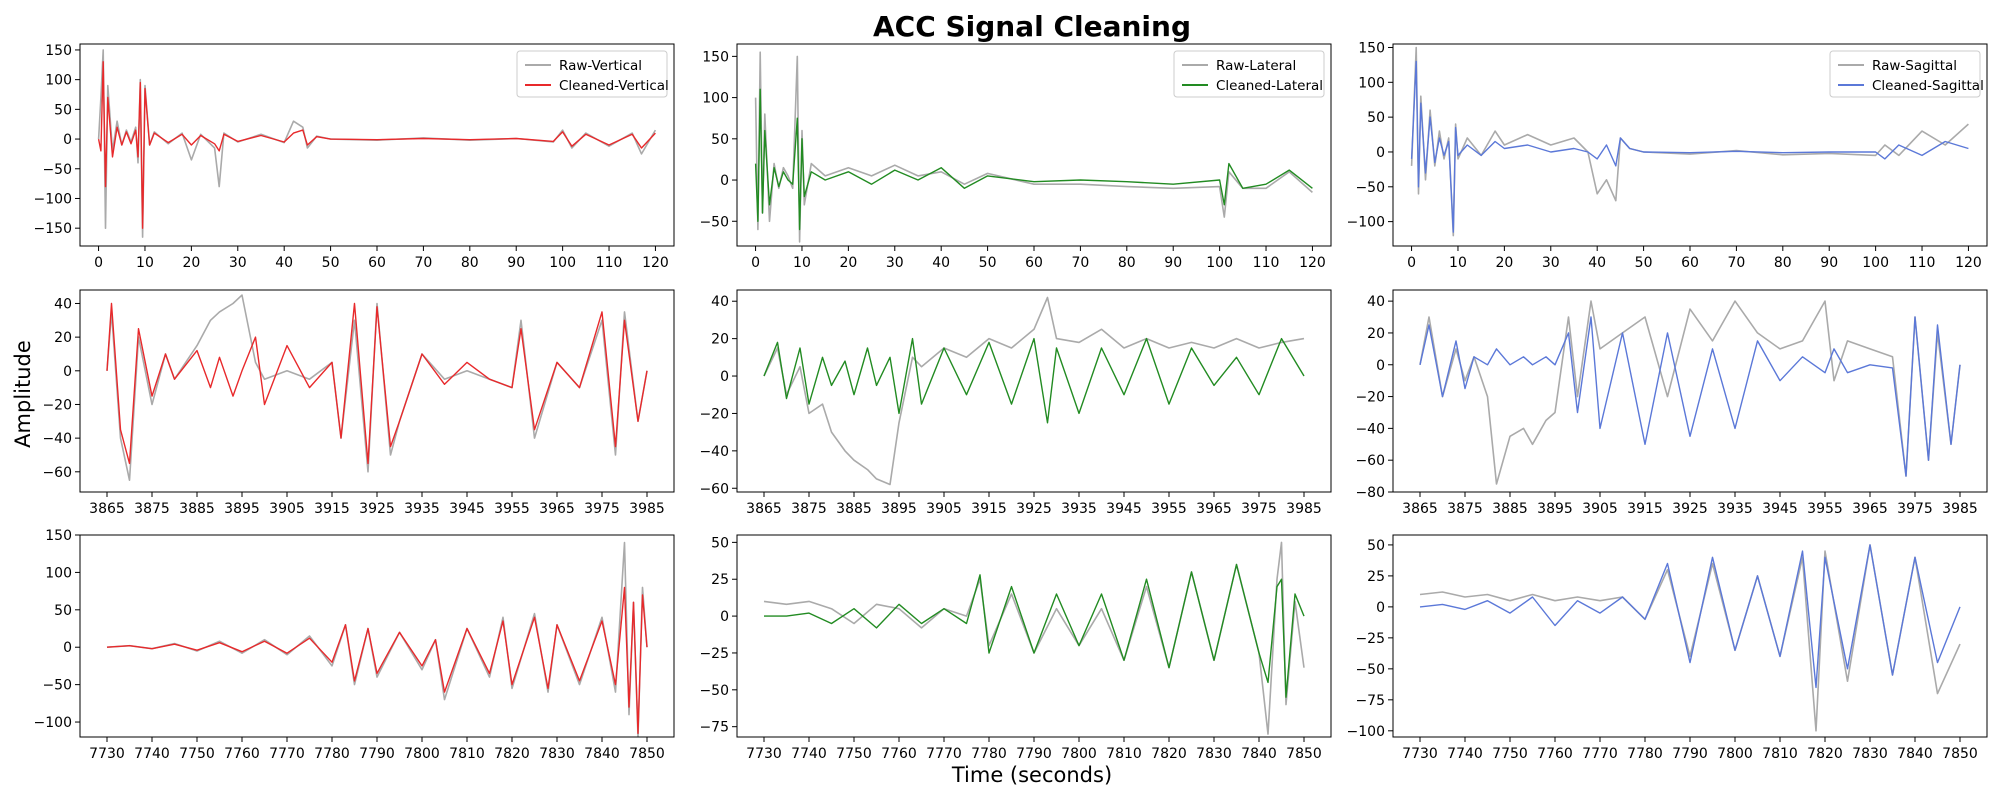 The height and width of the screenshot is (800, 2000). I want to click on x-tick-label: 7810, so click(1780, 754).